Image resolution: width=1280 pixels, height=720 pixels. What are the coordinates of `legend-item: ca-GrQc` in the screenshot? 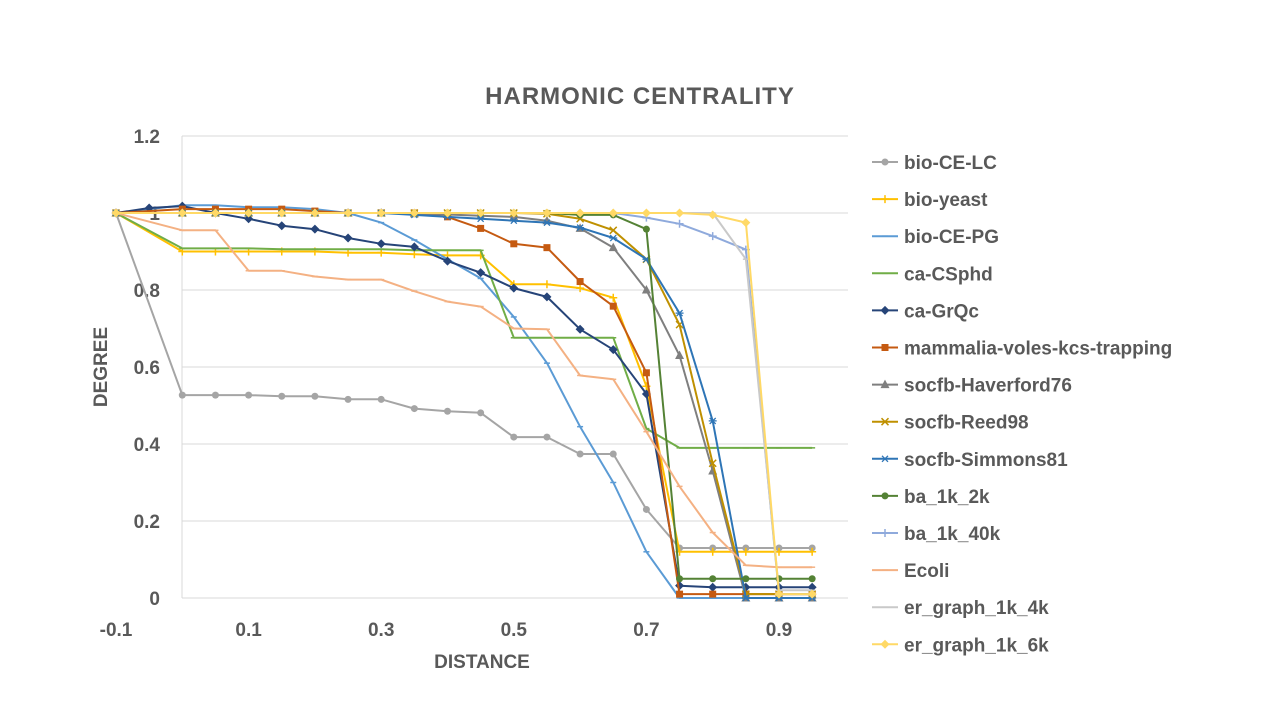 It's located at (925, 311).